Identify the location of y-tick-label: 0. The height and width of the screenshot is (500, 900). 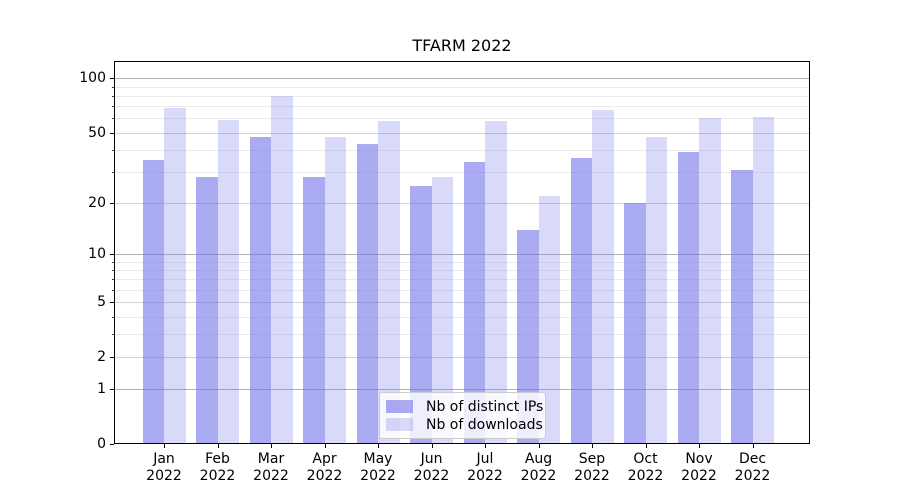
(101, 444).